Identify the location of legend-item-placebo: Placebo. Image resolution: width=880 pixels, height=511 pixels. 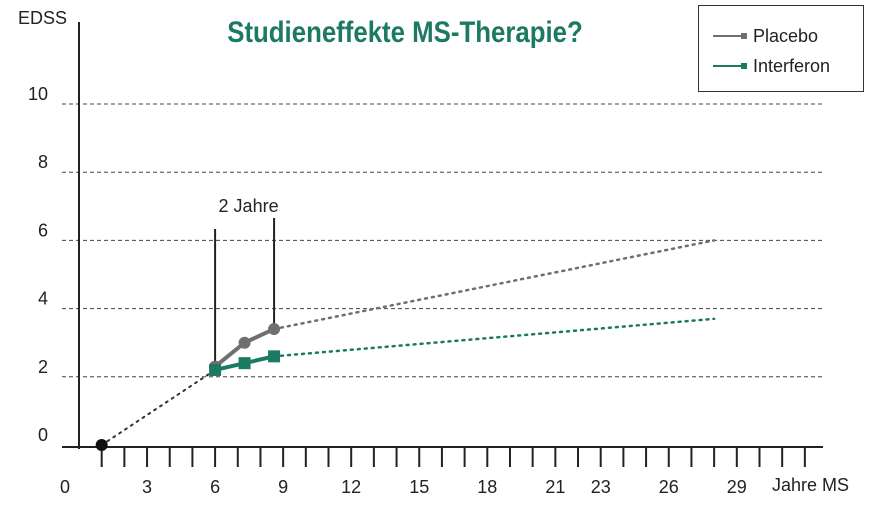
(765, 36).